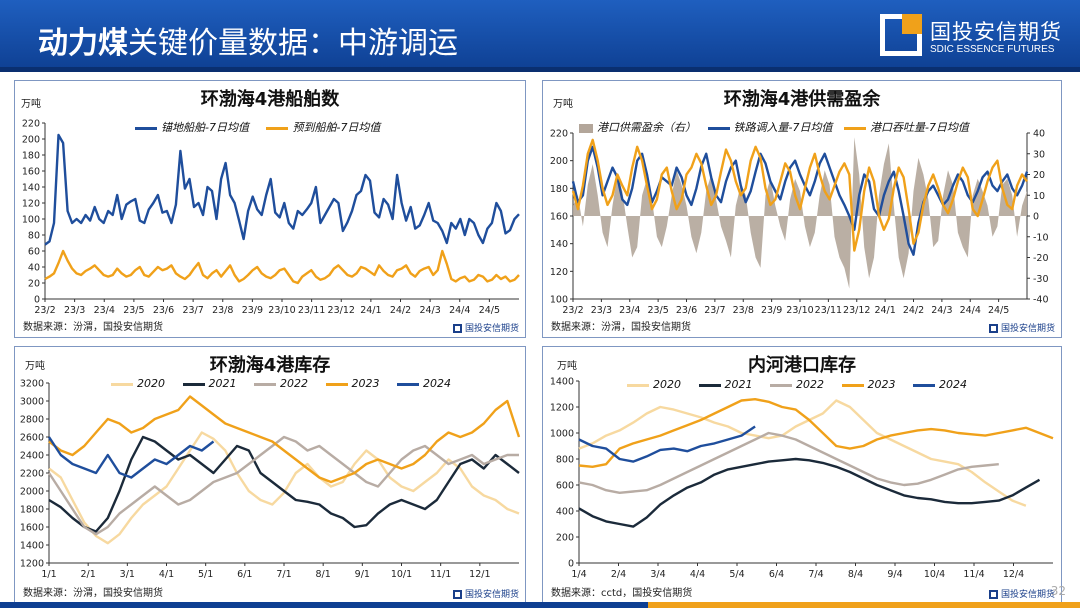 This screenshot has width=1080, height=608. What do you see at coordinates (34, 236) in the screenshot?
I see `y-tick-label: 80` at bounding box center [34, 236].